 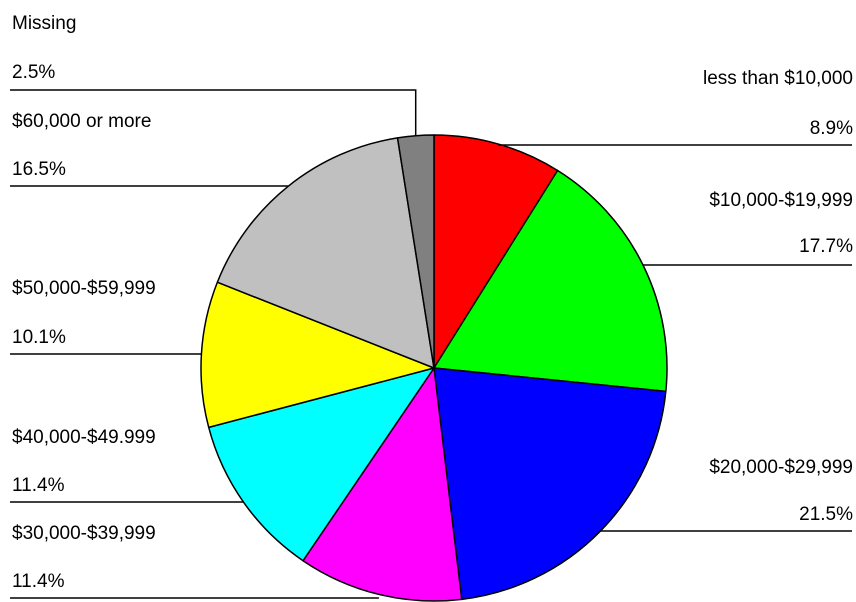 What do you see at coordinates (39, 169) in the screenshot?
I see `slice-value-label: 16.5%` at bounding box center [39, 169].